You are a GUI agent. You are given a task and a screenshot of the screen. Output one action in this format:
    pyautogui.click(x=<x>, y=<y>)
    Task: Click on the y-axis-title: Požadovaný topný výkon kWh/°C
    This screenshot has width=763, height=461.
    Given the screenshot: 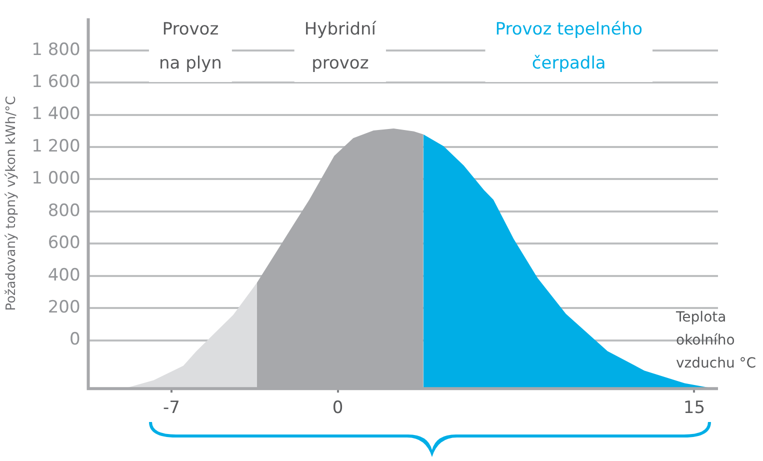 What is the action you would take?
    pyautogui.click(x=12, y=203)
    